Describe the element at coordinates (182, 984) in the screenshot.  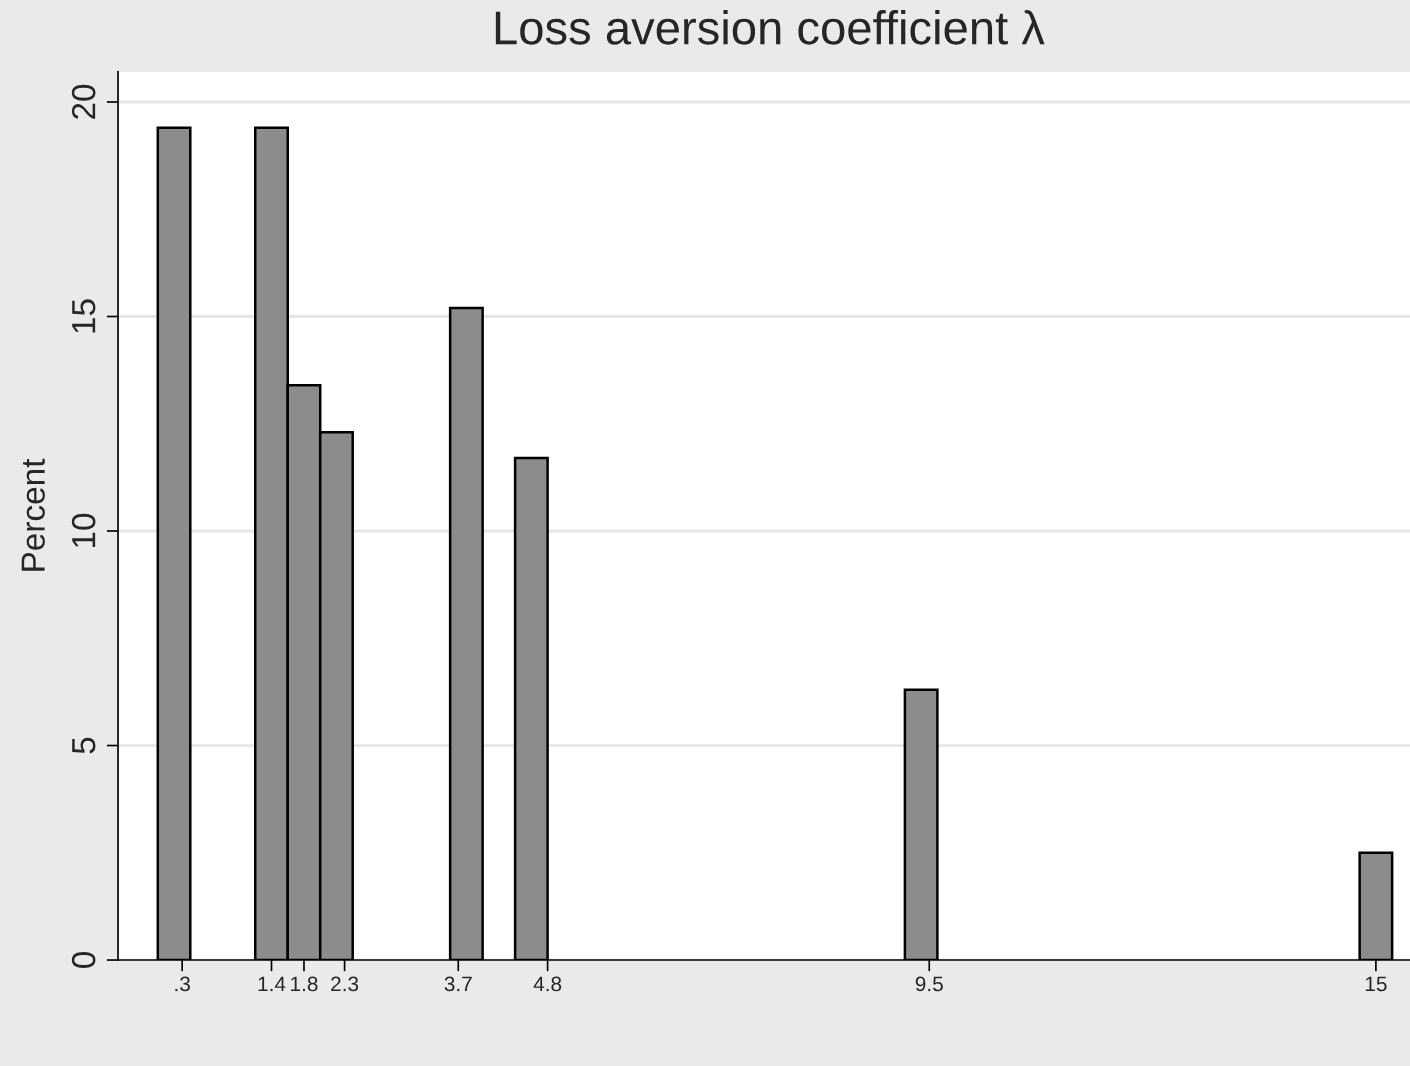
I see `x-tick-label: .3` at that location.